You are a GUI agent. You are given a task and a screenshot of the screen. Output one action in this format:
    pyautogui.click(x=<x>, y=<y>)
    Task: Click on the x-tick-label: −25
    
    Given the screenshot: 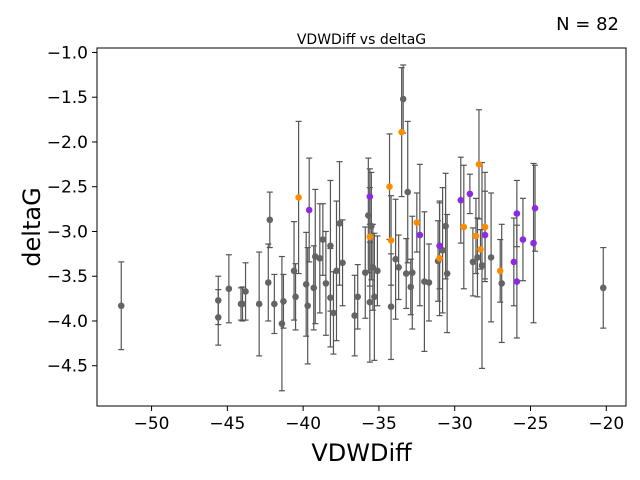 What is the action you would take?
    pyautogui.click(x=531, y=424)
    